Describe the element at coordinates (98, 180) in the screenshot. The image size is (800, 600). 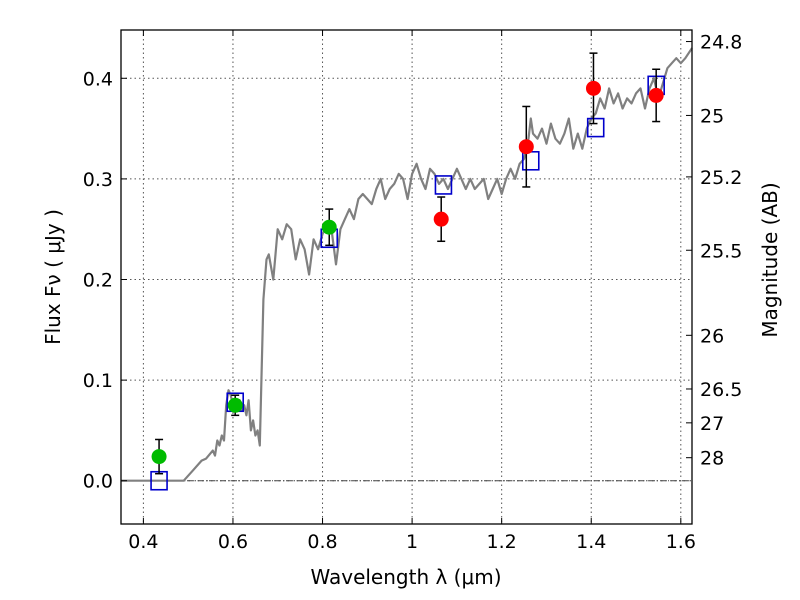
I see `y-tick-label: 0.3` at that location.